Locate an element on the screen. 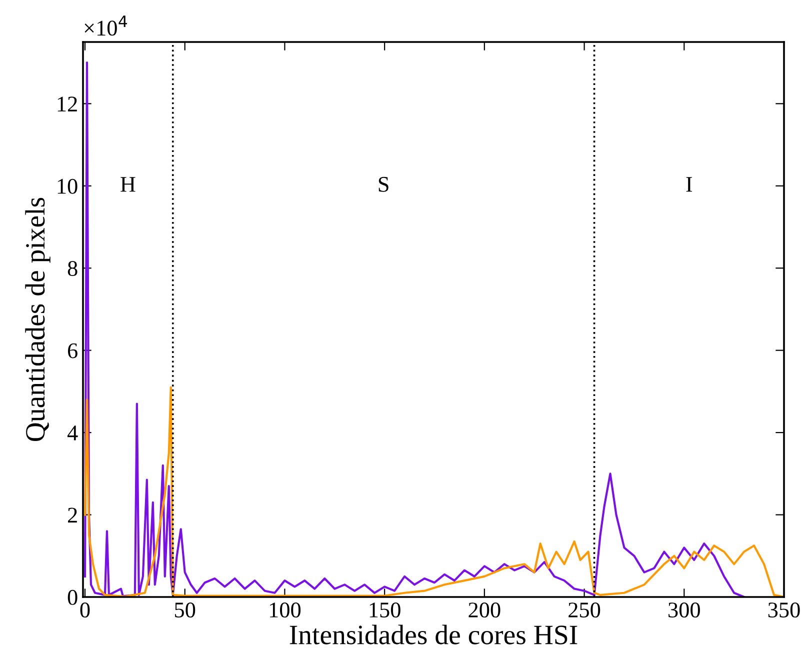 This screenshot has height=666, width=807. x-axis-title: Intensidades de cores HSI is located at coordinates (434, 634).